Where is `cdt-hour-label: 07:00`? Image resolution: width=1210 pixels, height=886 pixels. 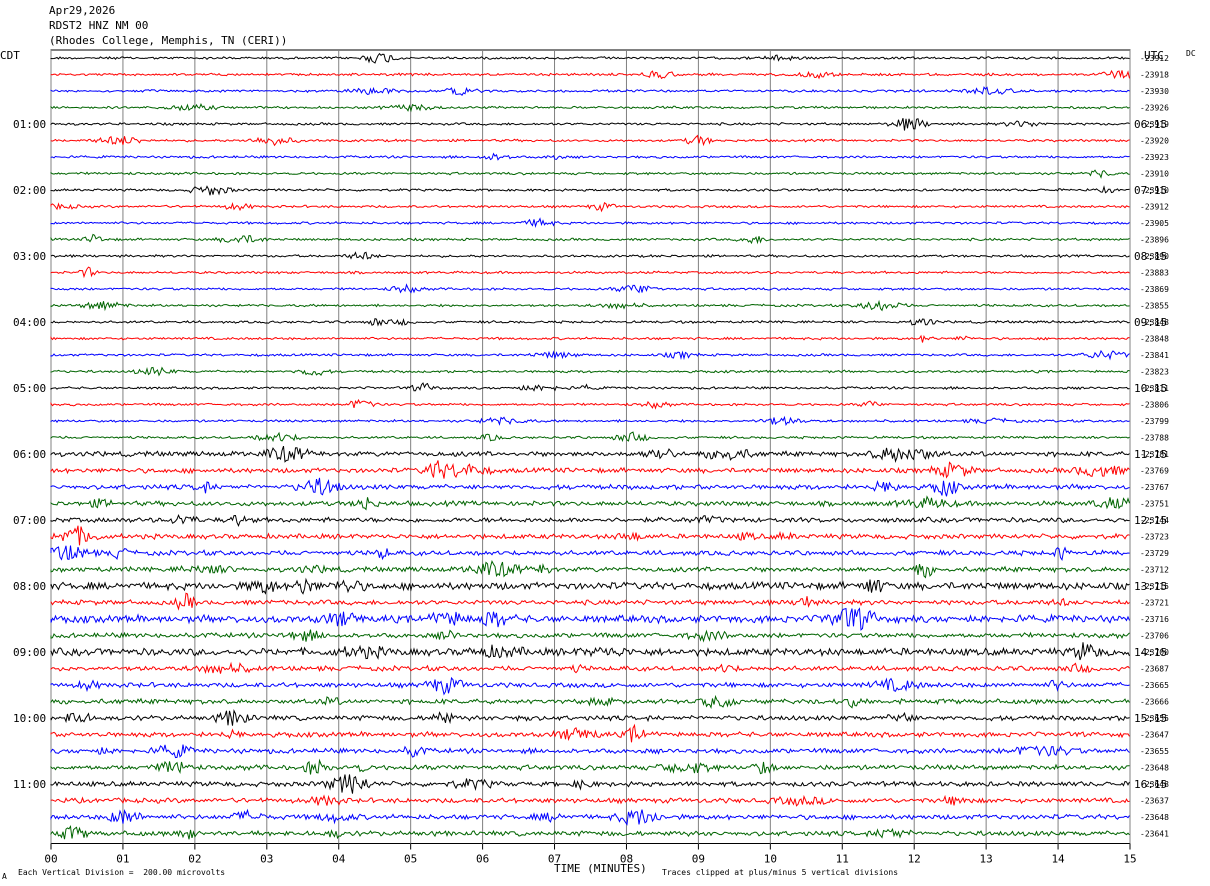 cdt-hour-label: 07:00 is located at coordinates (29, 520).